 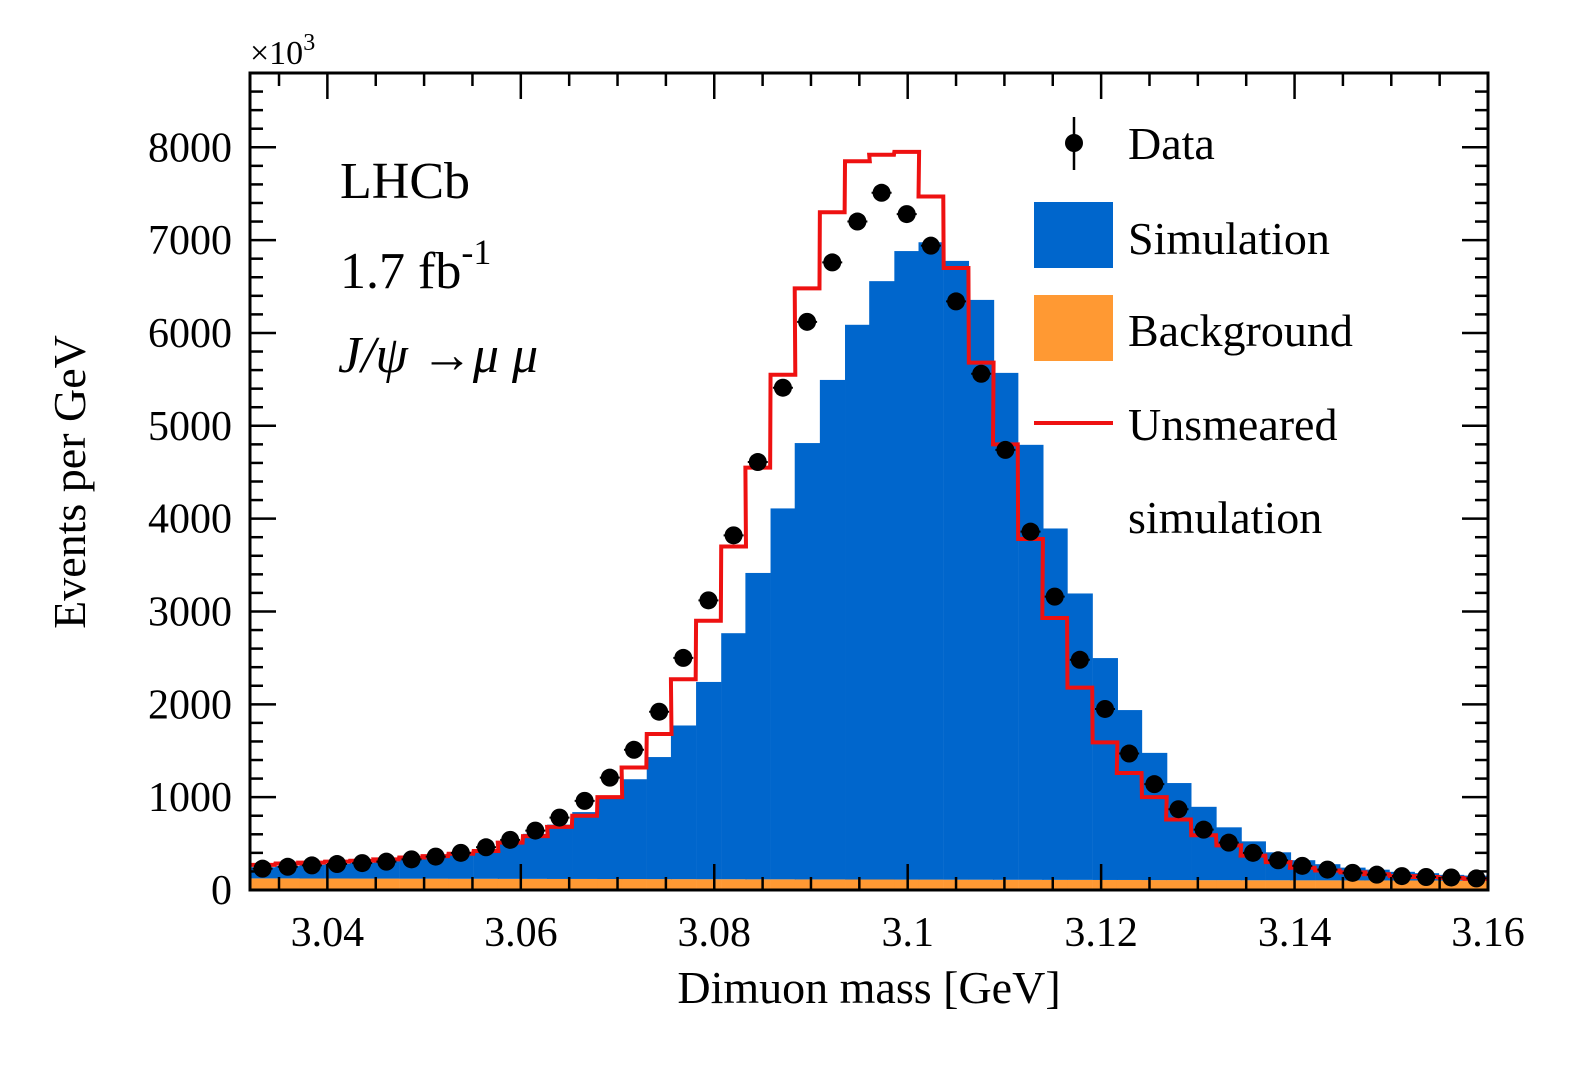 I want to click on decay-arrow: →, so click(x=440, y=355).